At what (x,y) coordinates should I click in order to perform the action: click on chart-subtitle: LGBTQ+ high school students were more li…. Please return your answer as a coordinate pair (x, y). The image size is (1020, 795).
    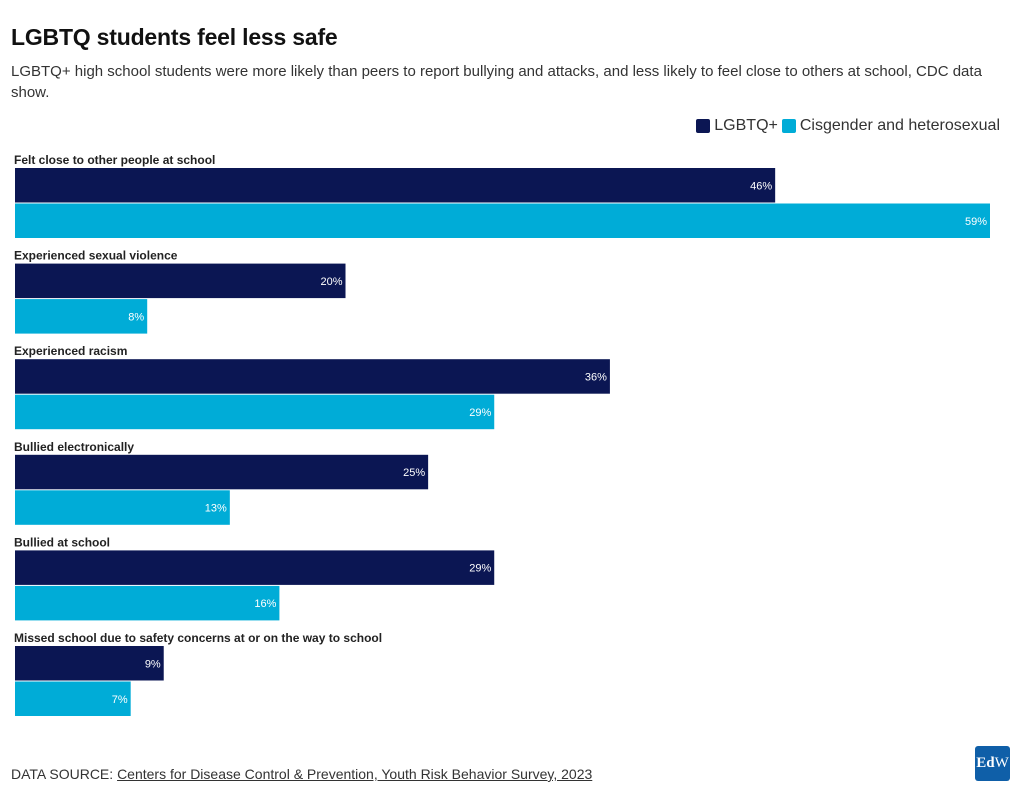
    Looking at the image, I should click on (496, 82).